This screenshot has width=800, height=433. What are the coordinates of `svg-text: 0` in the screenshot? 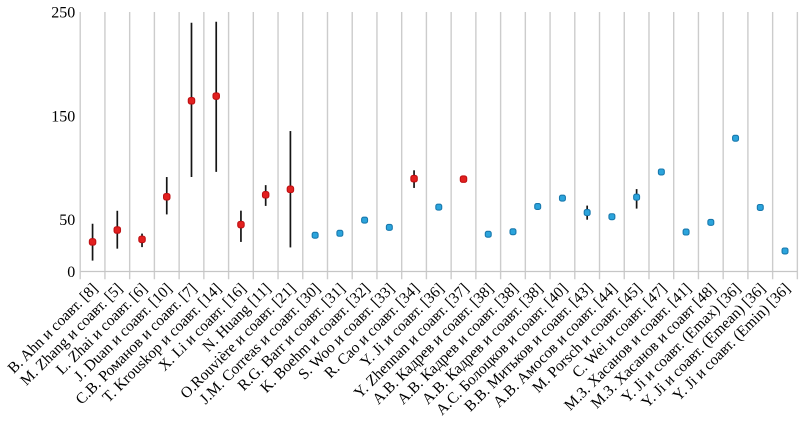 It's located at (71, 272).